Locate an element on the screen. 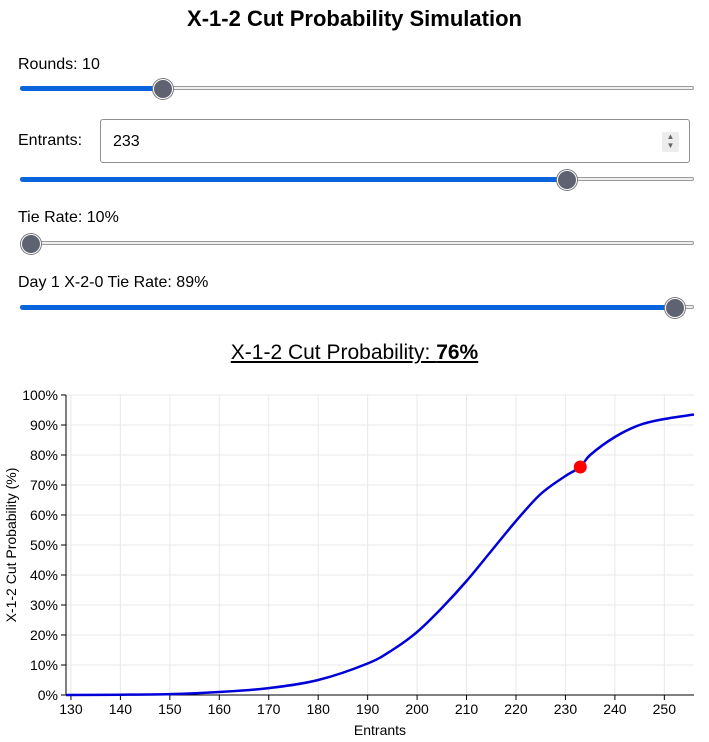  y-tick-label: 90% is located at coordinates (44, 425).